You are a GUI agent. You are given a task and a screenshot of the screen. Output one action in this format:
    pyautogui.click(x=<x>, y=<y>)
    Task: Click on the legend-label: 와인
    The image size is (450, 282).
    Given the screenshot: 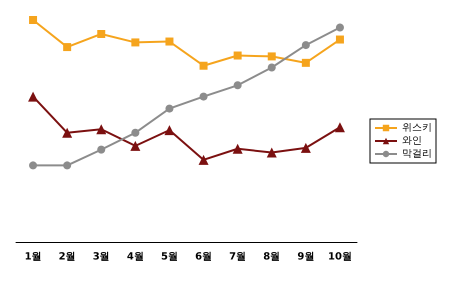 What is the action you would take?
    pyautogui.click(x=412, y=141)
    